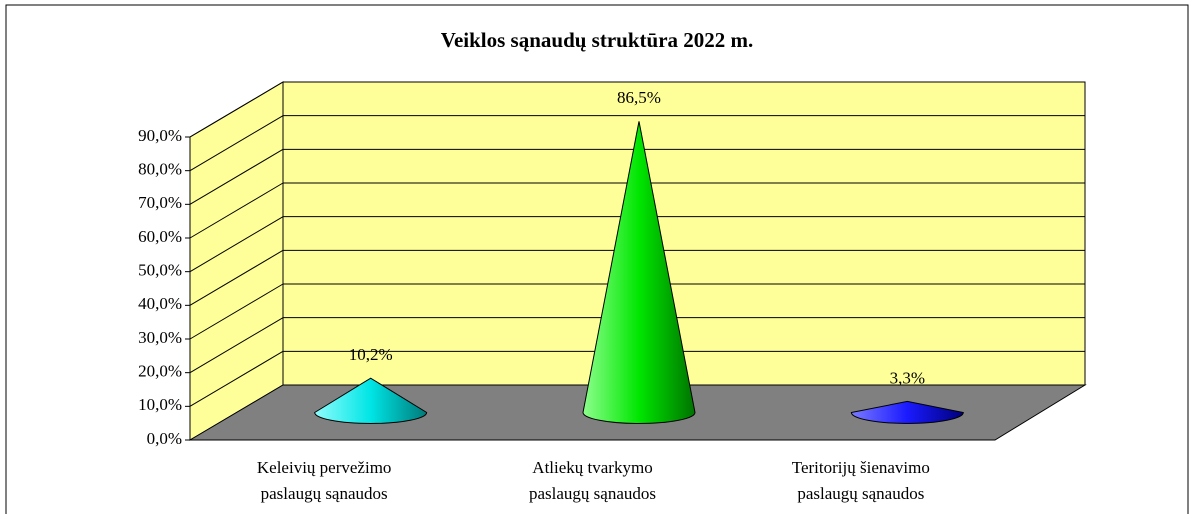 The height and width of the screenshot is (514, 1194). I want to click on y-tick-label: 20,0%, so click(160, 371).